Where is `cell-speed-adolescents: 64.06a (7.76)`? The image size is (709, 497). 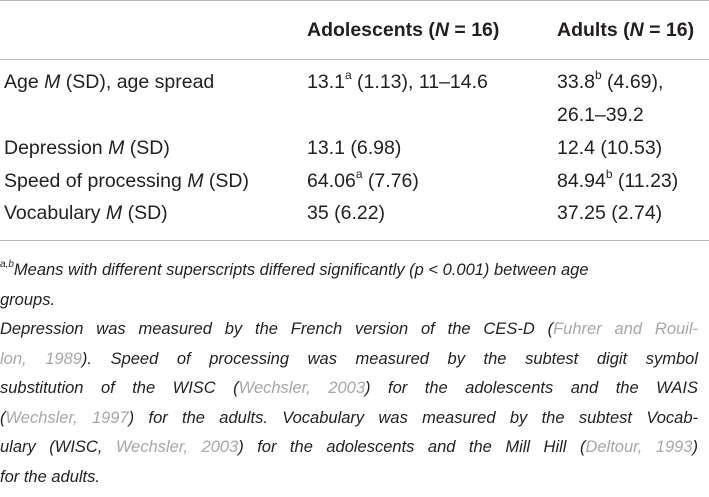
cell-speed-adolescents: 64.06a (7.76) is located at coordinates (363, 179).